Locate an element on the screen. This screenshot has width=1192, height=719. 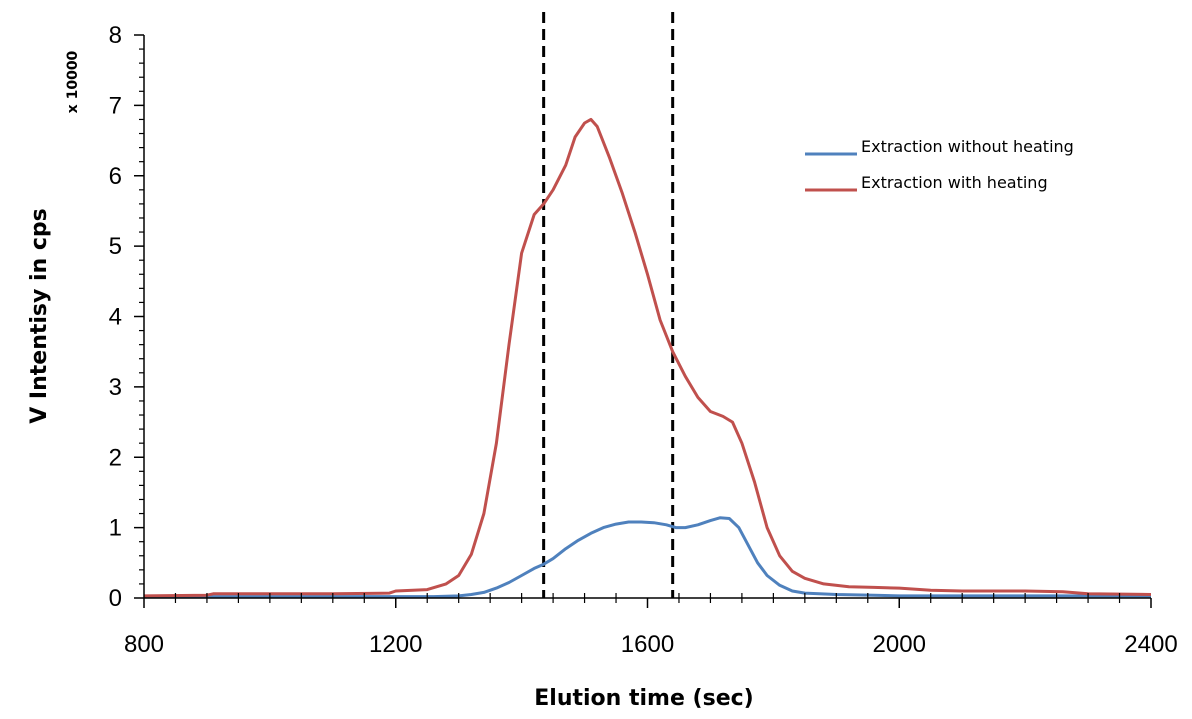
vertical-markers is located at coordinates (608, 305).